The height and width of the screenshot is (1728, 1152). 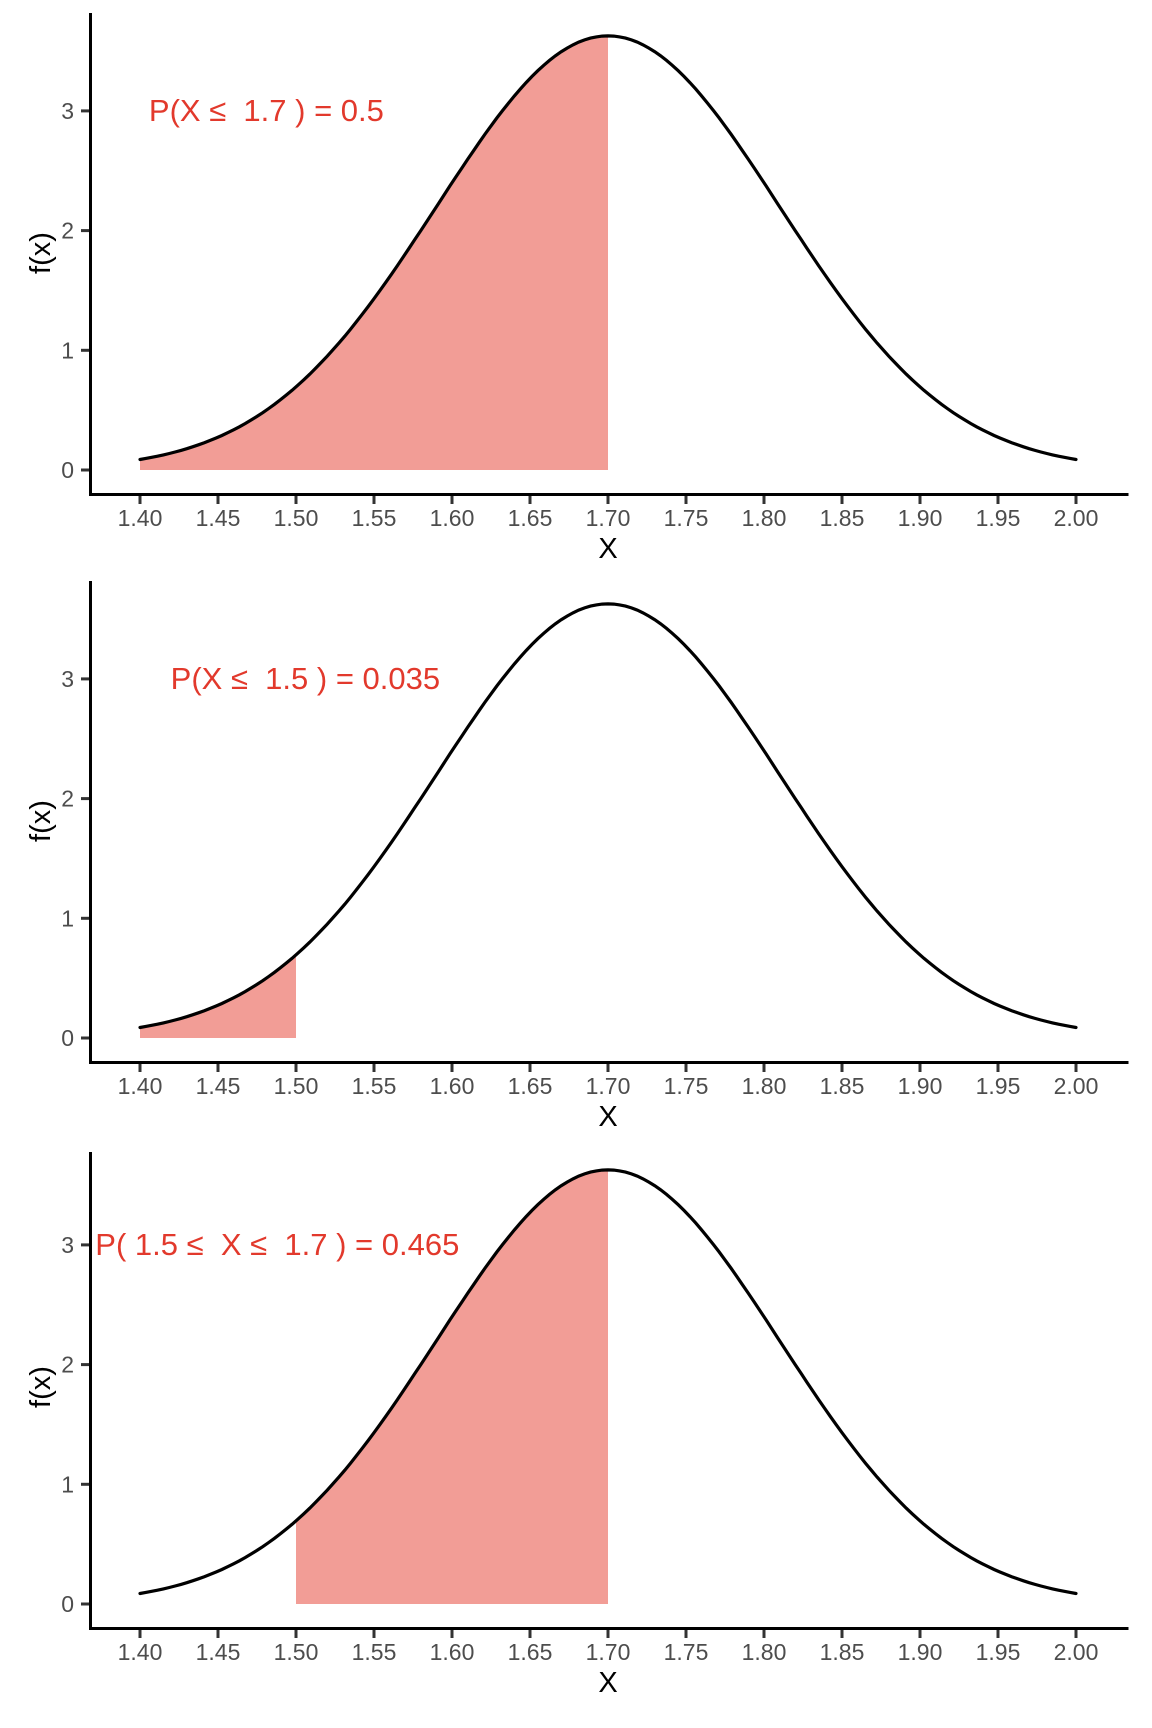 I want to click on probability-annotation: P(X ≤ 1.7 ) = 0.5, so click(x=266, y=110).